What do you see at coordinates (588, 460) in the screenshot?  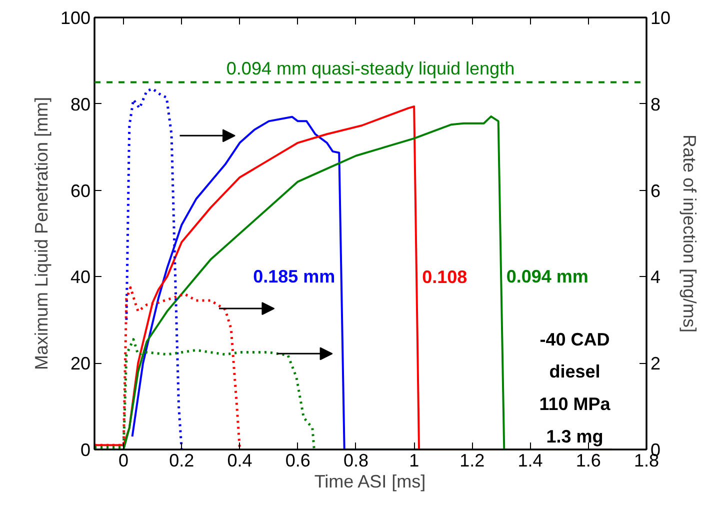 I see `x-tick-label: 1.6` at bounding box center [588, 460].